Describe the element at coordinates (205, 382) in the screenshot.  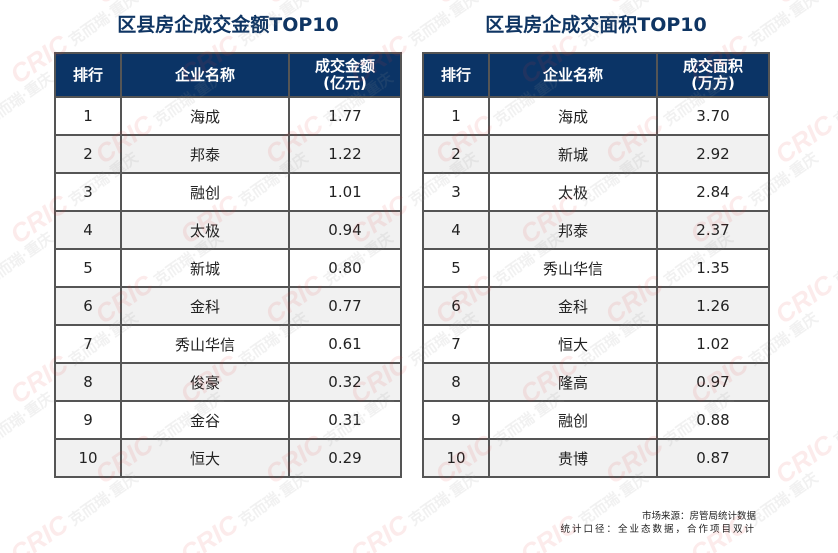
I see `company-name-cell: 俊豪` at that location.